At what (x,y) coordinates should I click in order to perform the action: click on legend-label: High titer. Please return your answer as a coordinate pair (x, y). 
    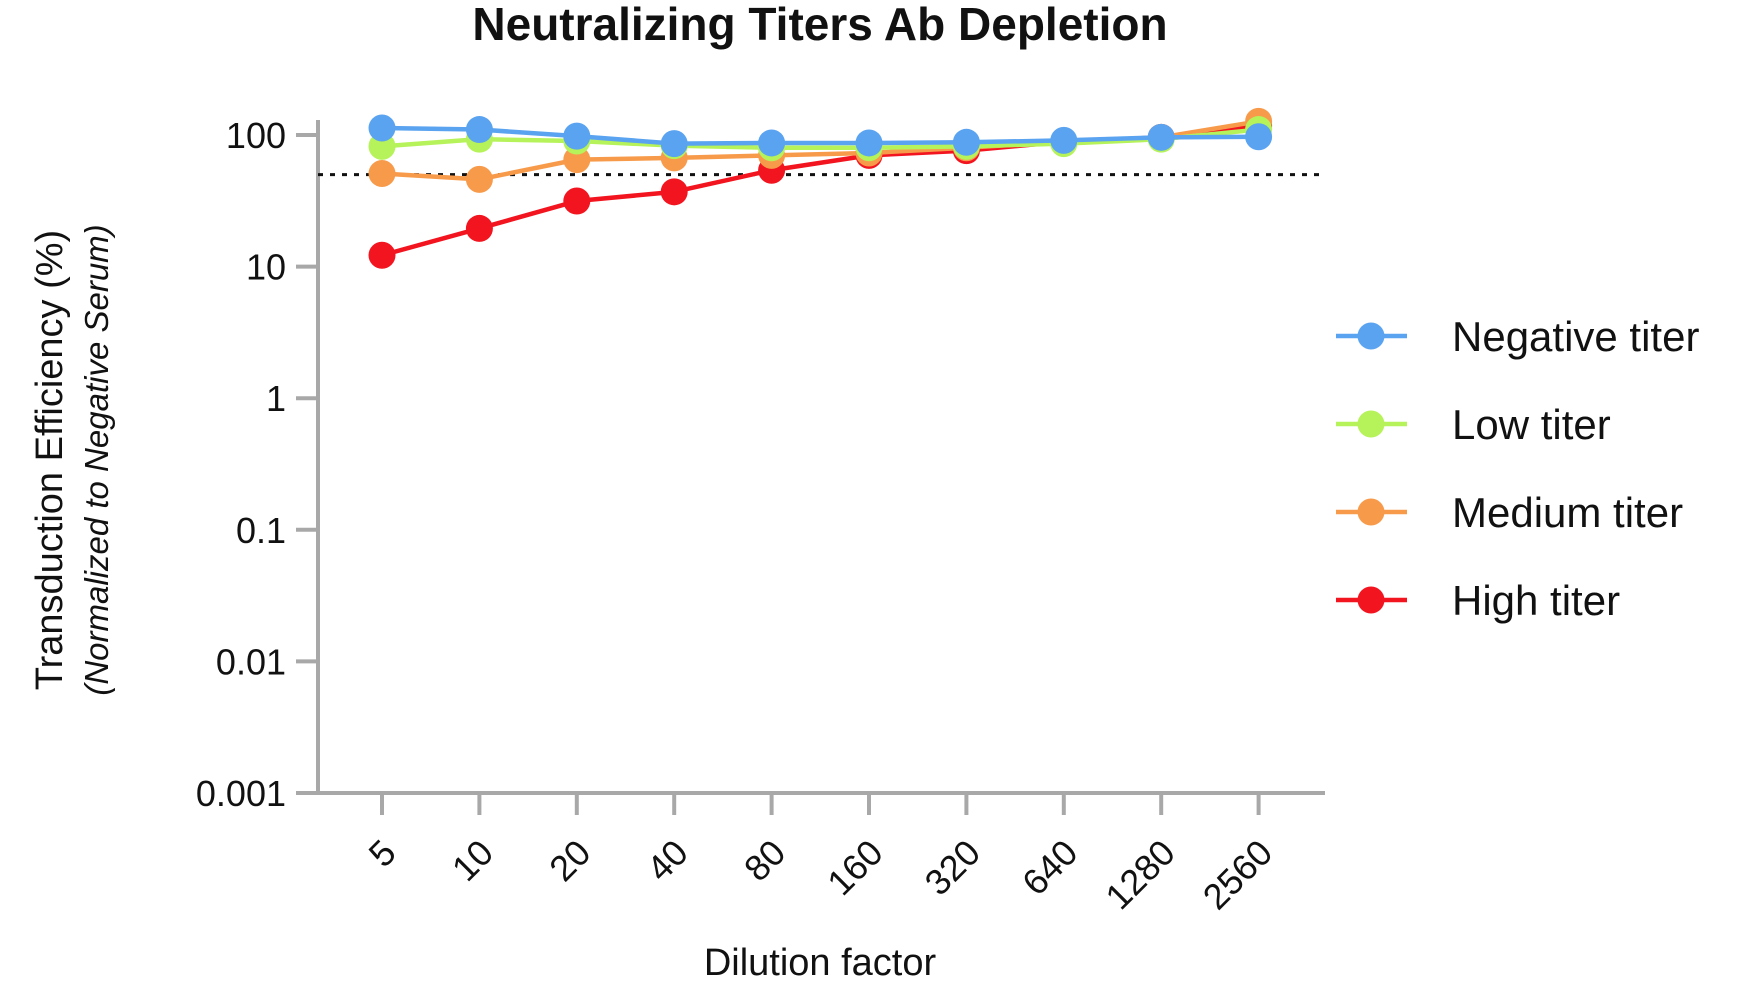
    Looking at the image, I should click on (1536, 600).